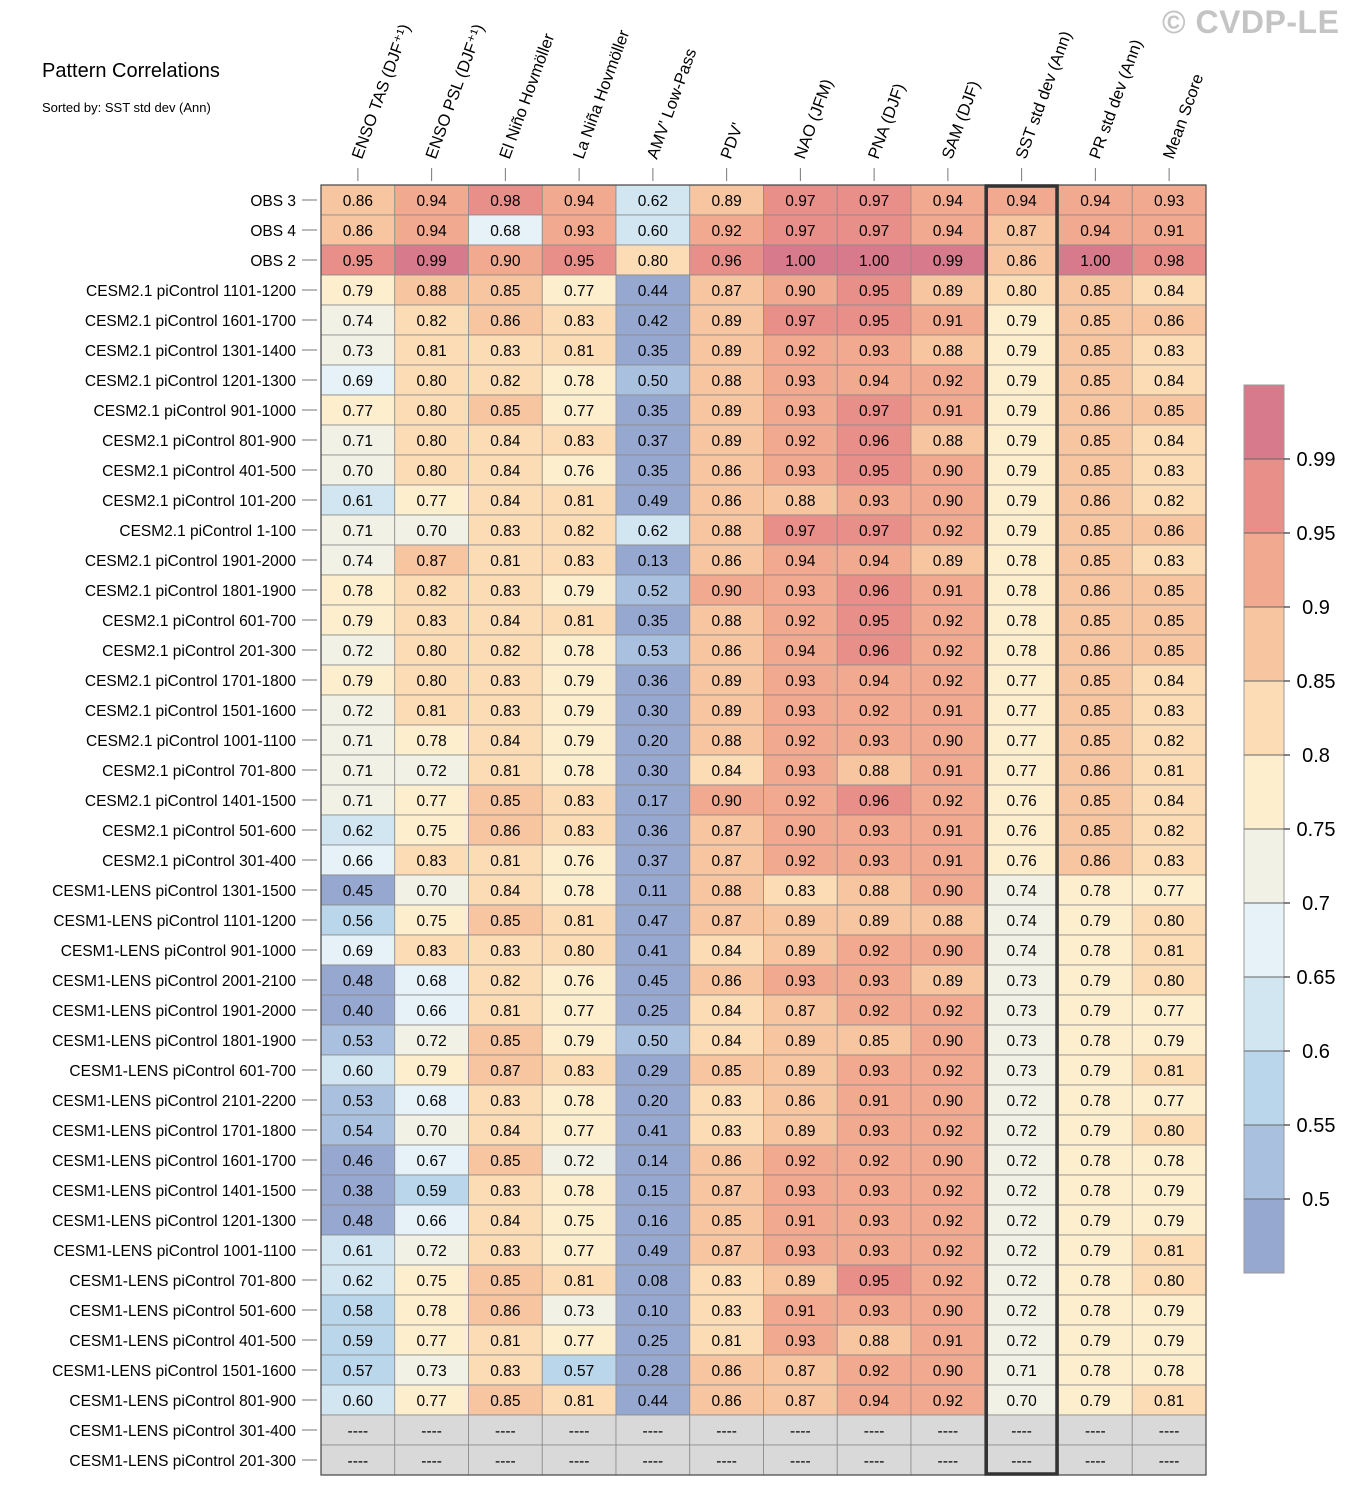  Describe the element at coordinates (182, 1071) in the screenshot. I see `row-label: CESM1-LENS piControl 601-700` at that location.